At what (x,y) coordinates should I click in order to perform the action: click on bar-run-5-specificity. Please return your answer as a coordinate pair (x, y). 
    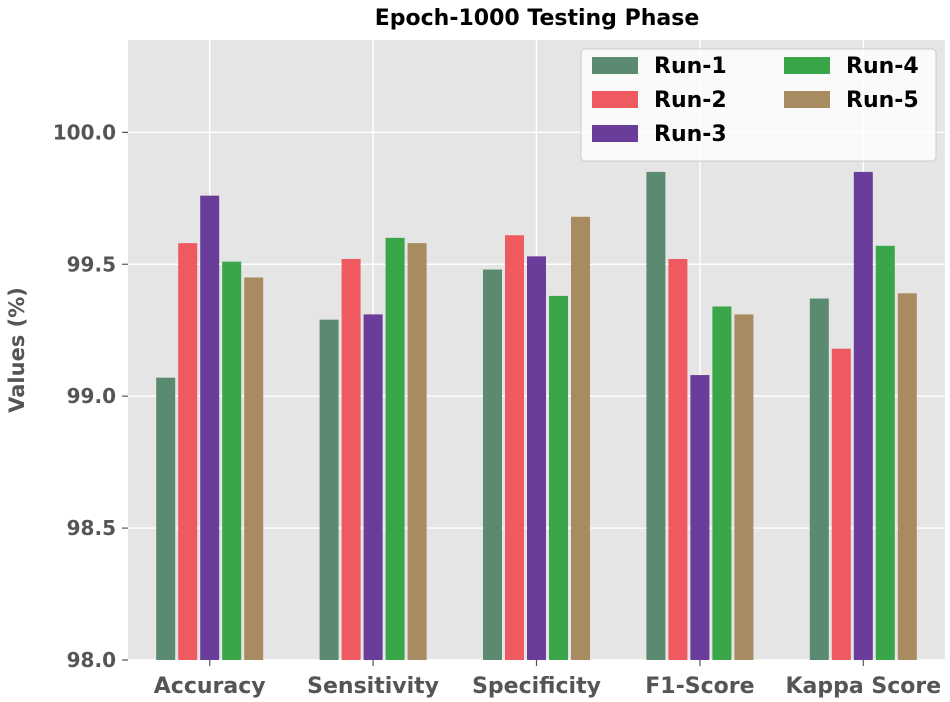
    Looking at the image, I should click on (580, 438).